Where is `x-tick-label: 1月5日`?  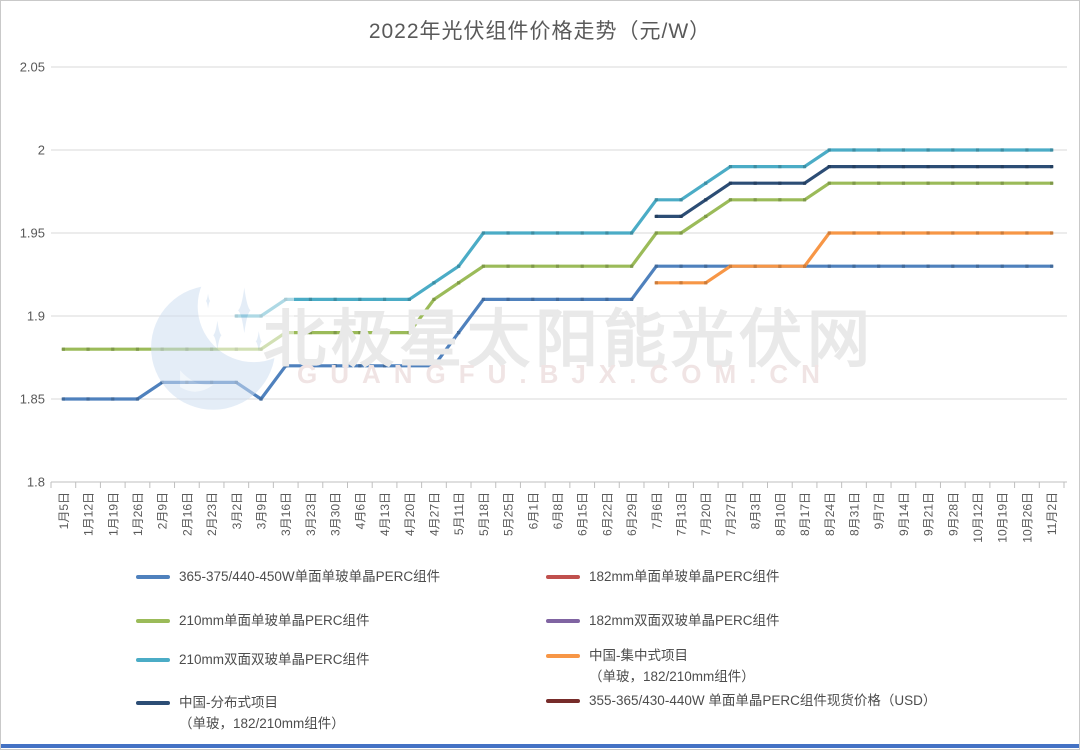 x-tick-label: 1月5日 is located at coordinates (64, 510).